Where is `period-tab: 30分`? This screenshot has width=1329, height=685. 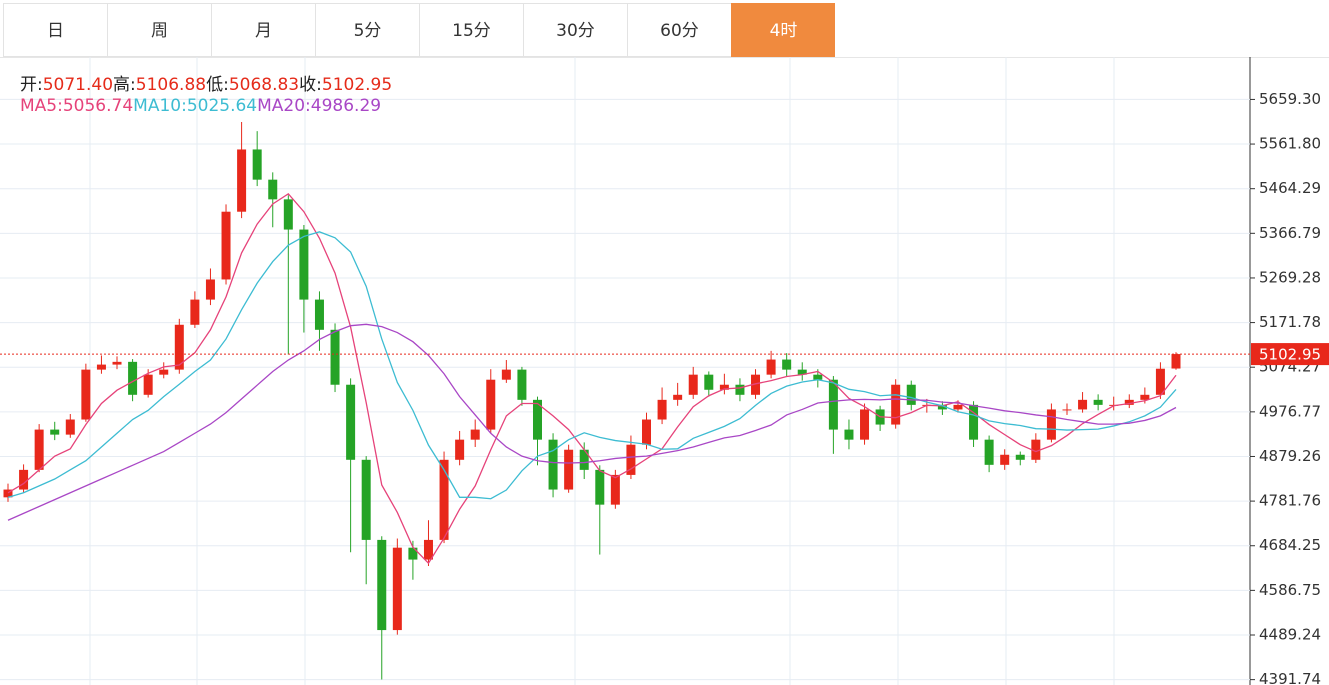 period-tab: 30分 is located at coordinates (575, 30).